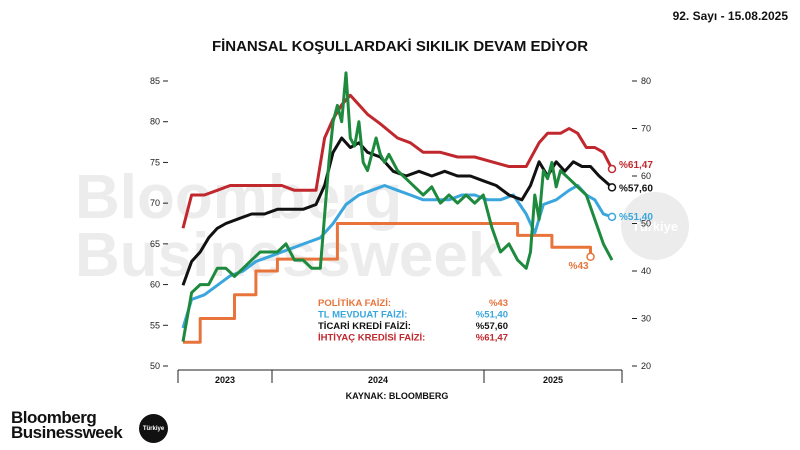  I want to click on watermark-badge-text: Türkiye, so click(655, 226).